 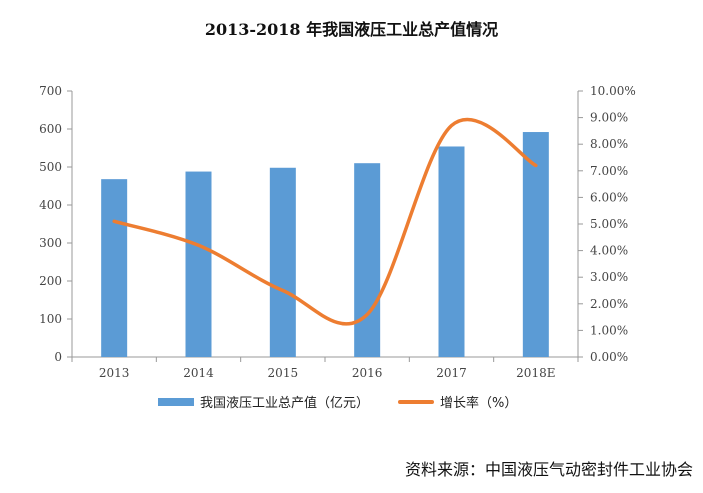 What do you see at coordinates (548, 469) in the screenshot?
I see `source-note: 资料来源：中国液压气动密封件工业协会` at bounding box center [548, 469].